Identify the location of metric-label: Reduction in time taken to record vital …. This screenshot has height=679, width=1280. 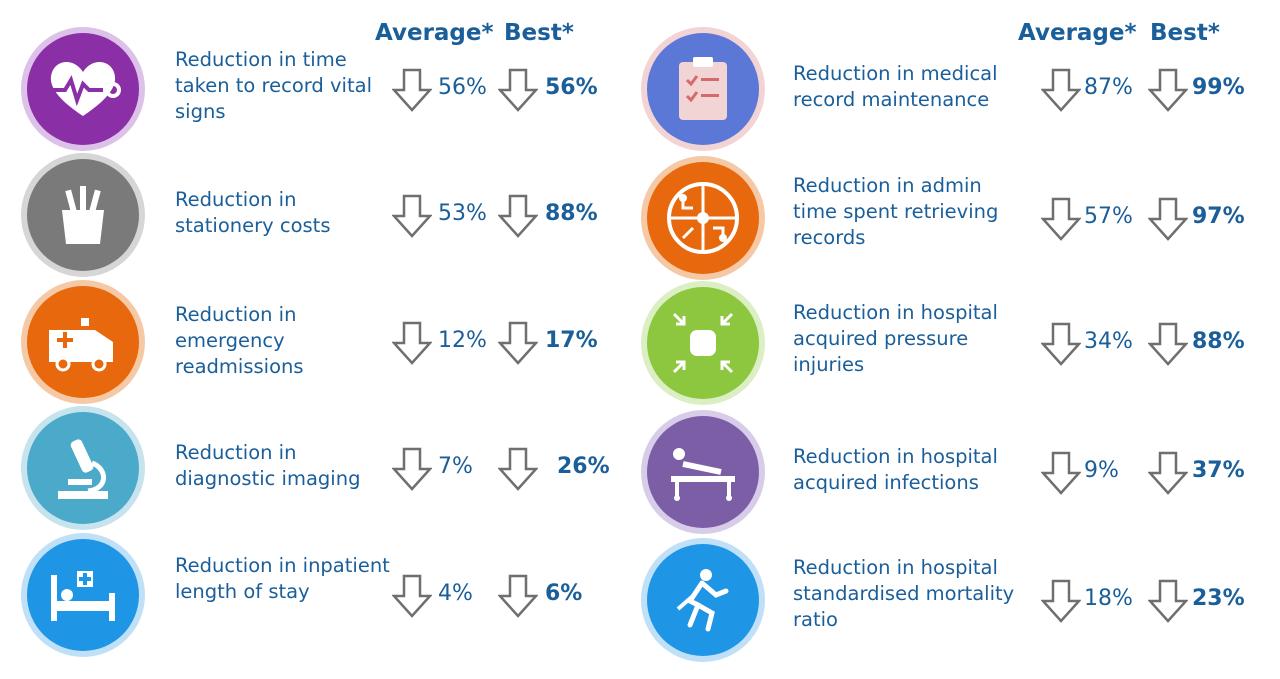
(273, 85).